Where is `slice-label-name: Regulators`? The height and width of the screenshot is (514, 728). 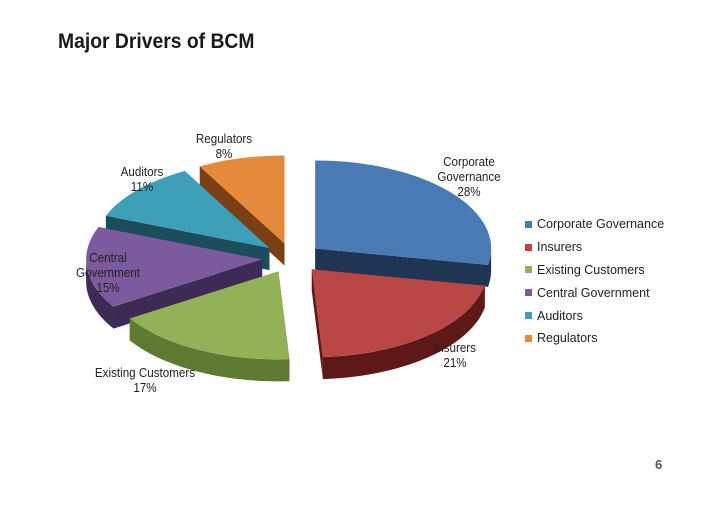 slice-label-name: Regulators is located at coordinates (224, 139).